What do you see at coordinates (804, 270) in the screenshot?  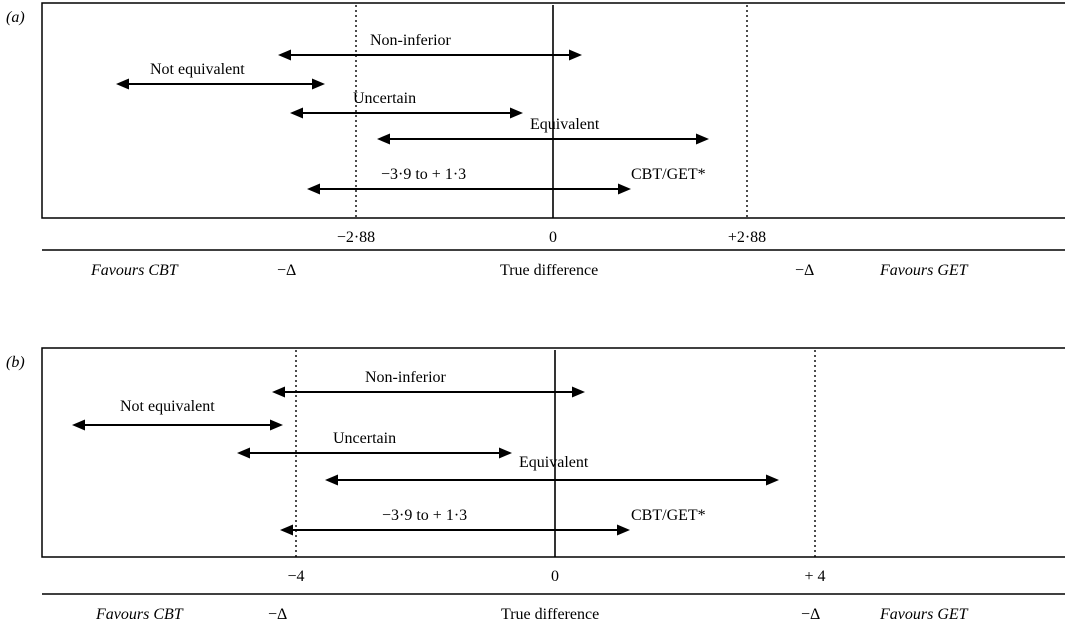 I see `panel-a-delta-right: −Δ` at bounding box center [804, 270].